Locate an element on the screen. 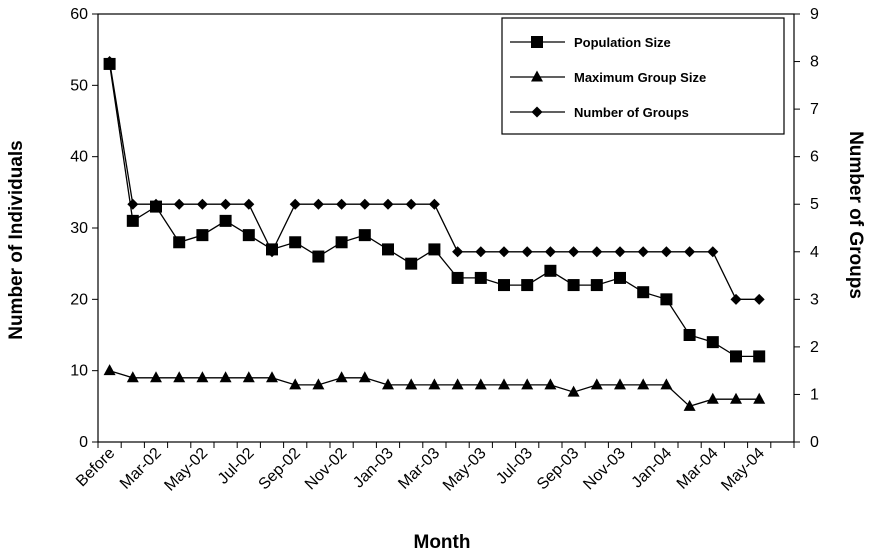 This screenshot has height=557, width=870. x-tick-label: Mar-02 is located at coordinates (141, 469).